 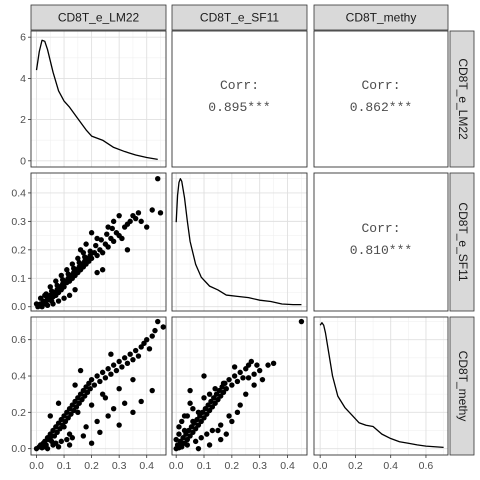 What do you see at coordinates (18, 377) in the screenshot?
I see `y-tick-label: 0.4` at bounding box center [18, 377].